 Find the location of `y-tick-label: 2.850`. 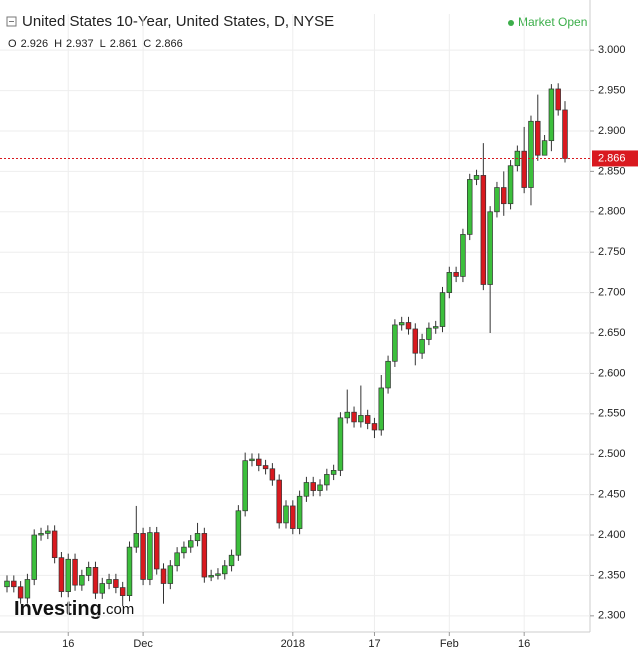

y-tick-label: 2.850 is located at coordinates (612, 171).